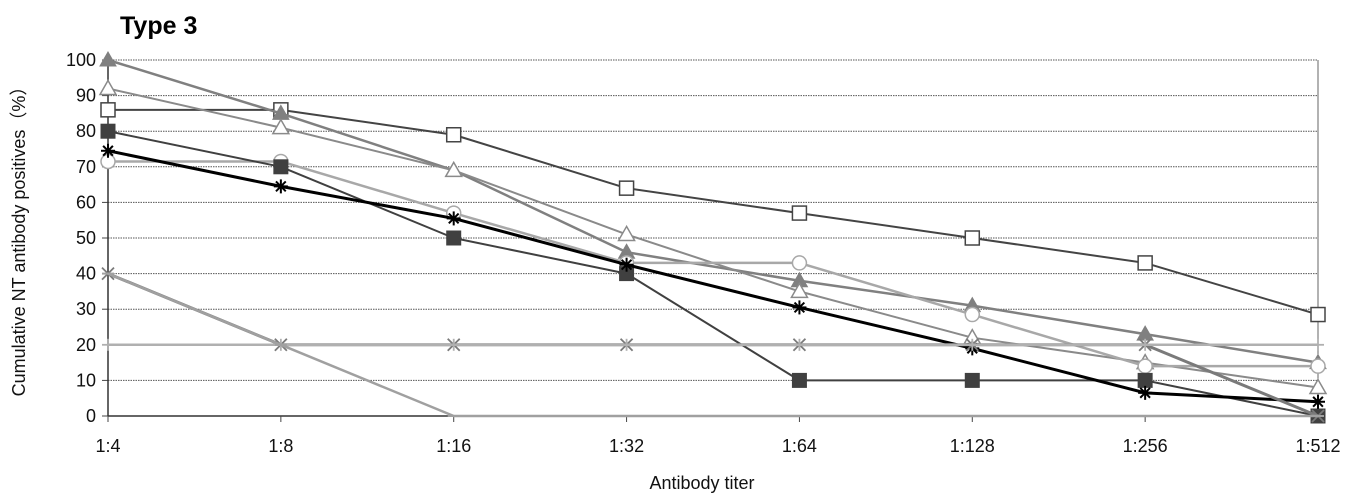 This screenshot has height=497, width=1347. I want to click on y-tick-label: 20, so click(86, 345).